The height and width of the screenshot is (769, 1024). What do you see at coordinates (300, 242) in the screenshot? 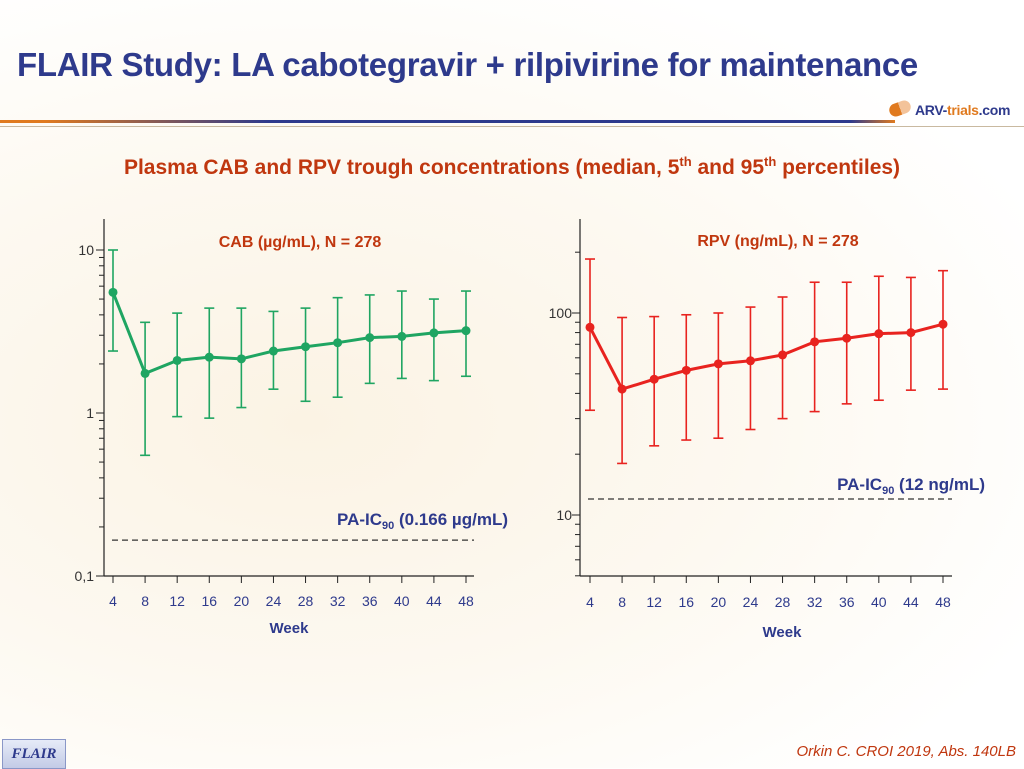
I see `chart-title: CAB (µg/mL), N = 278` at bounding box center [300, 242].